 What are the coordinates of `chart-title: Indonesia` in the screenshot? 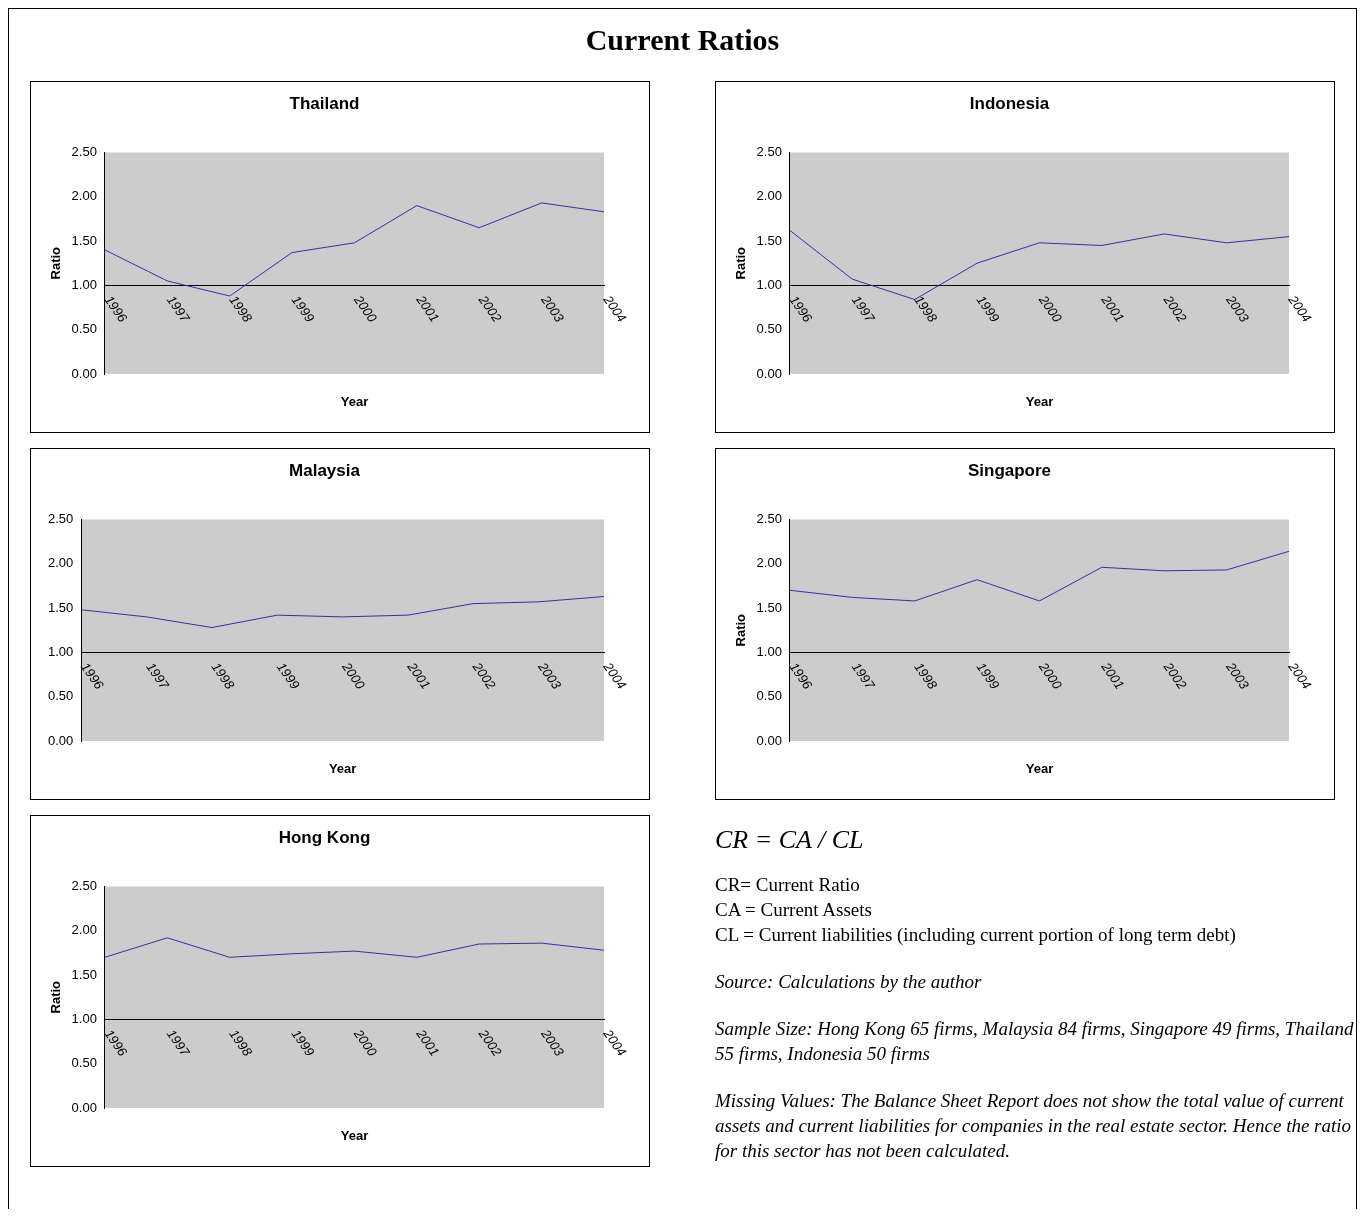 It's located at (1009, 103).